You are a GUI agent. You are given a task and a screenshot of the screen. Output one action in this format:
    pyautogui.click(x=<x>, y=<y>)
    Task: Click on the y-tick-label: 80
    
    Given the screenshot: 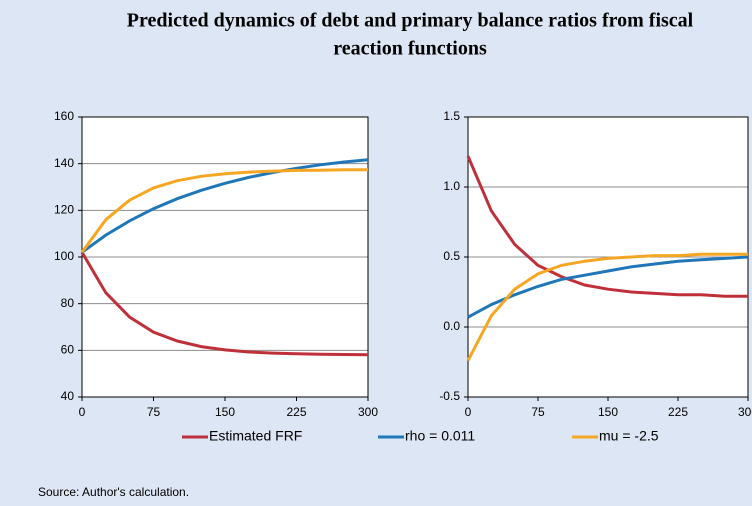 What is the action you would take?
    pyautogui.click(x=68, y=303)
    